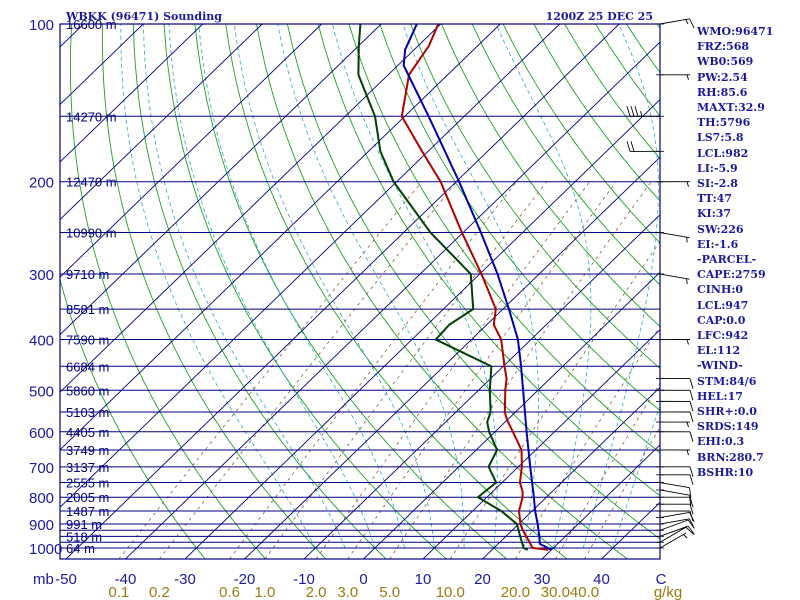 The height and width of the screenshot is (600, 800). I want to click on index-row: SI:-2.8, so click(717, 184).